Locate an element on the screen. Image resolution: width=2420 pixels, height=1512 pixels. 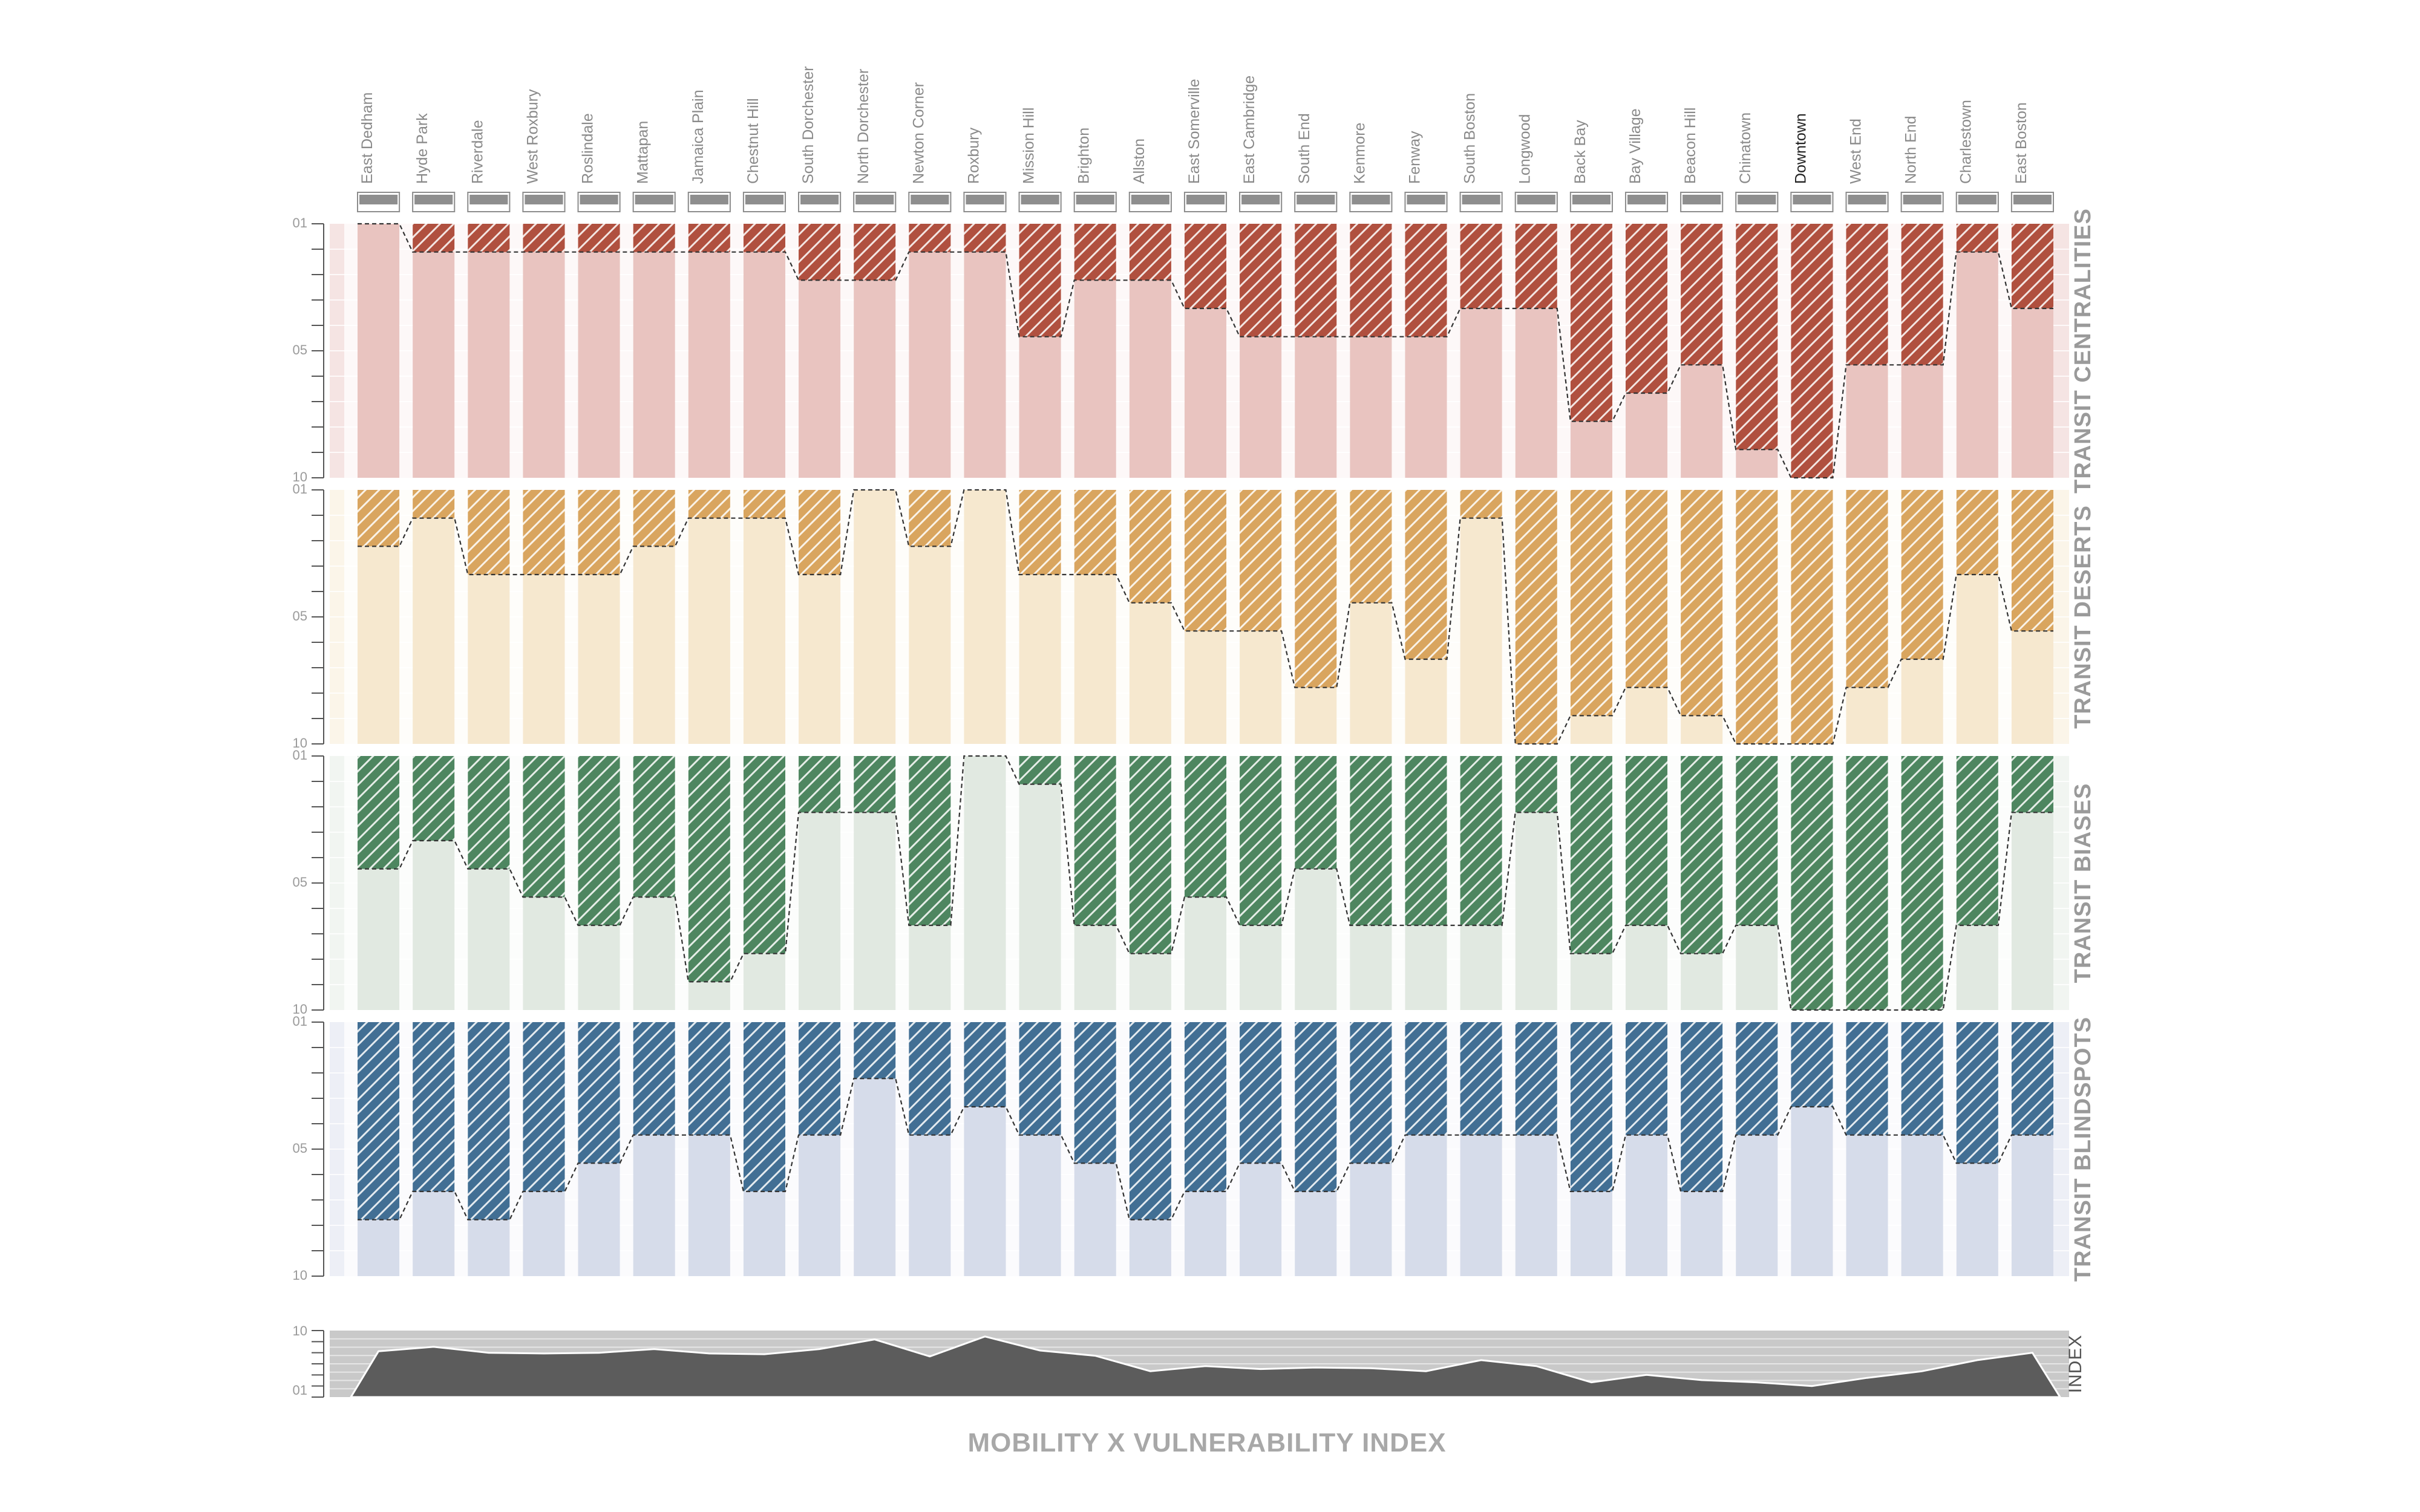
series-title: TRANSIT BIASES is located at coordinates (2083, 883).